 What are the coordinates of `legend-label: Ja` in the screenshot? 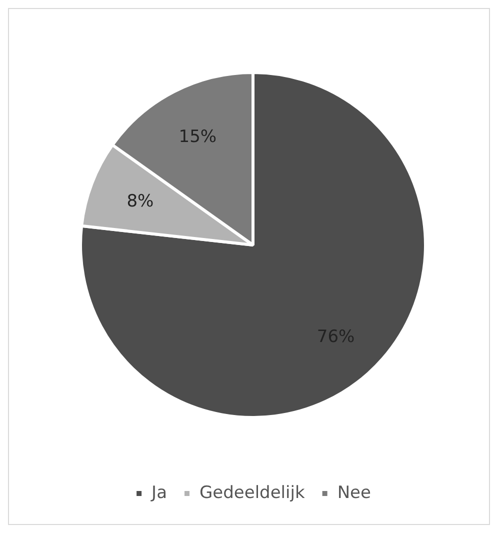 It's located at (158, 492).